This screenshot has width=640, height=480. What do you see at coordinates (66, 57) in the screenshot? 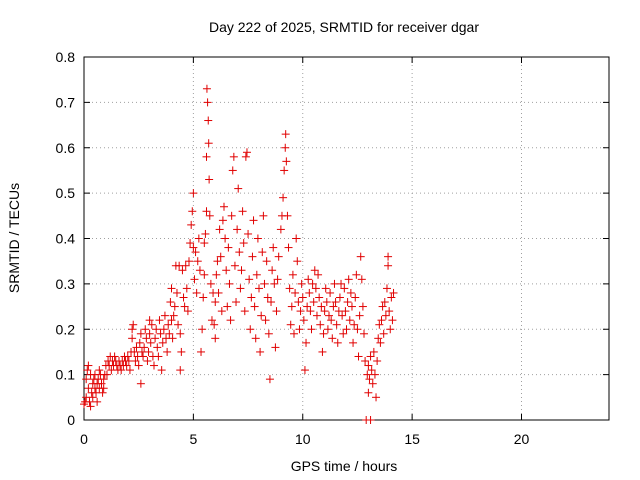
I see `y-tick-label: 0.8` at bounding box center [66, 57].